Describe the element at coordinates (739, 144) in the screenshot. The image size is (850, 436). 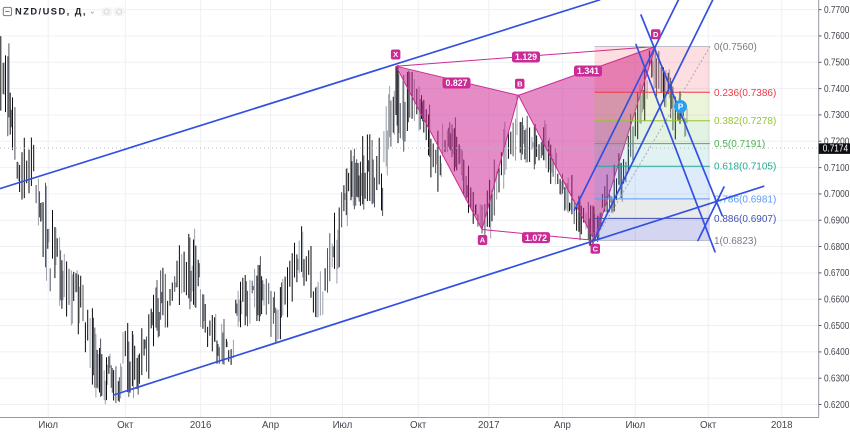
I see `svg-text: 0.5(0.7191)` at that location.